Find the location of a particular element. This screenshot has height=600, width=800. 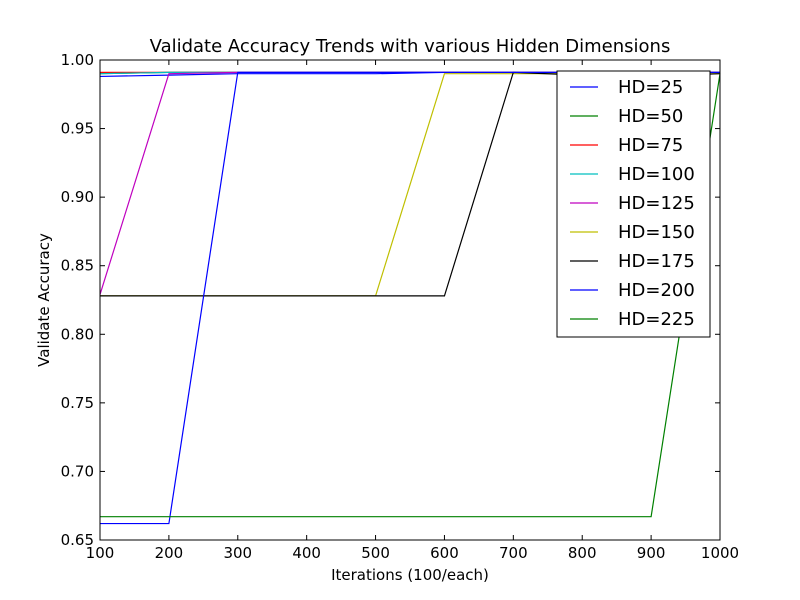

legend-label: HD=25 is located at coordinates (650, 87).